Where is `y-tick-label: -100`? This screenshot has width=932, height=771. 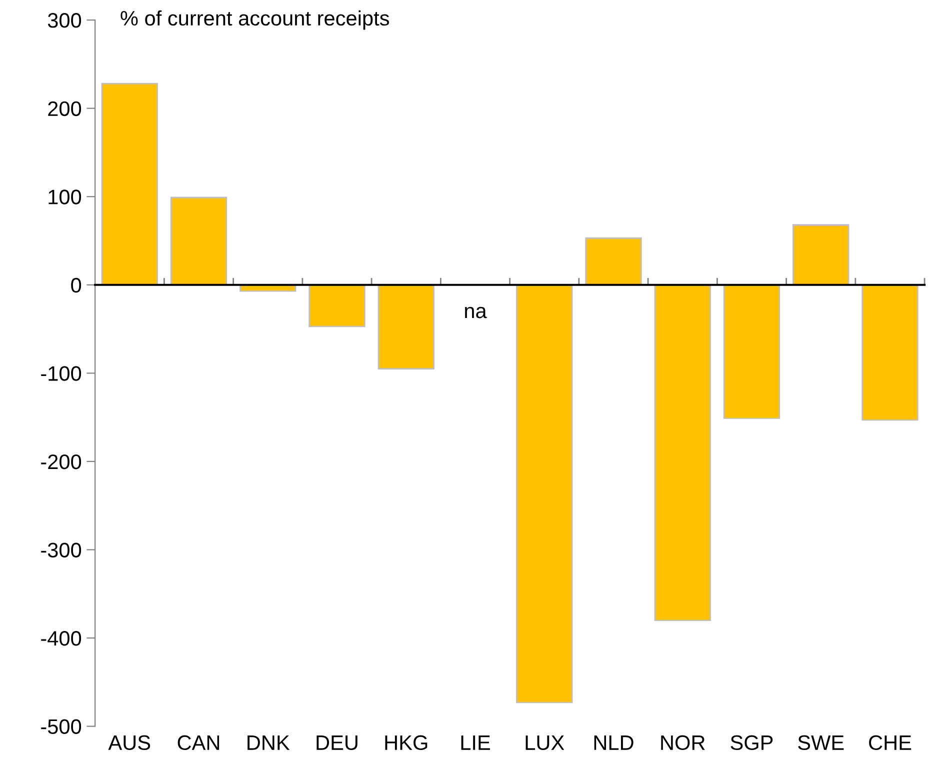 y-tick-label: -100 is located at coordinates (61, 373).